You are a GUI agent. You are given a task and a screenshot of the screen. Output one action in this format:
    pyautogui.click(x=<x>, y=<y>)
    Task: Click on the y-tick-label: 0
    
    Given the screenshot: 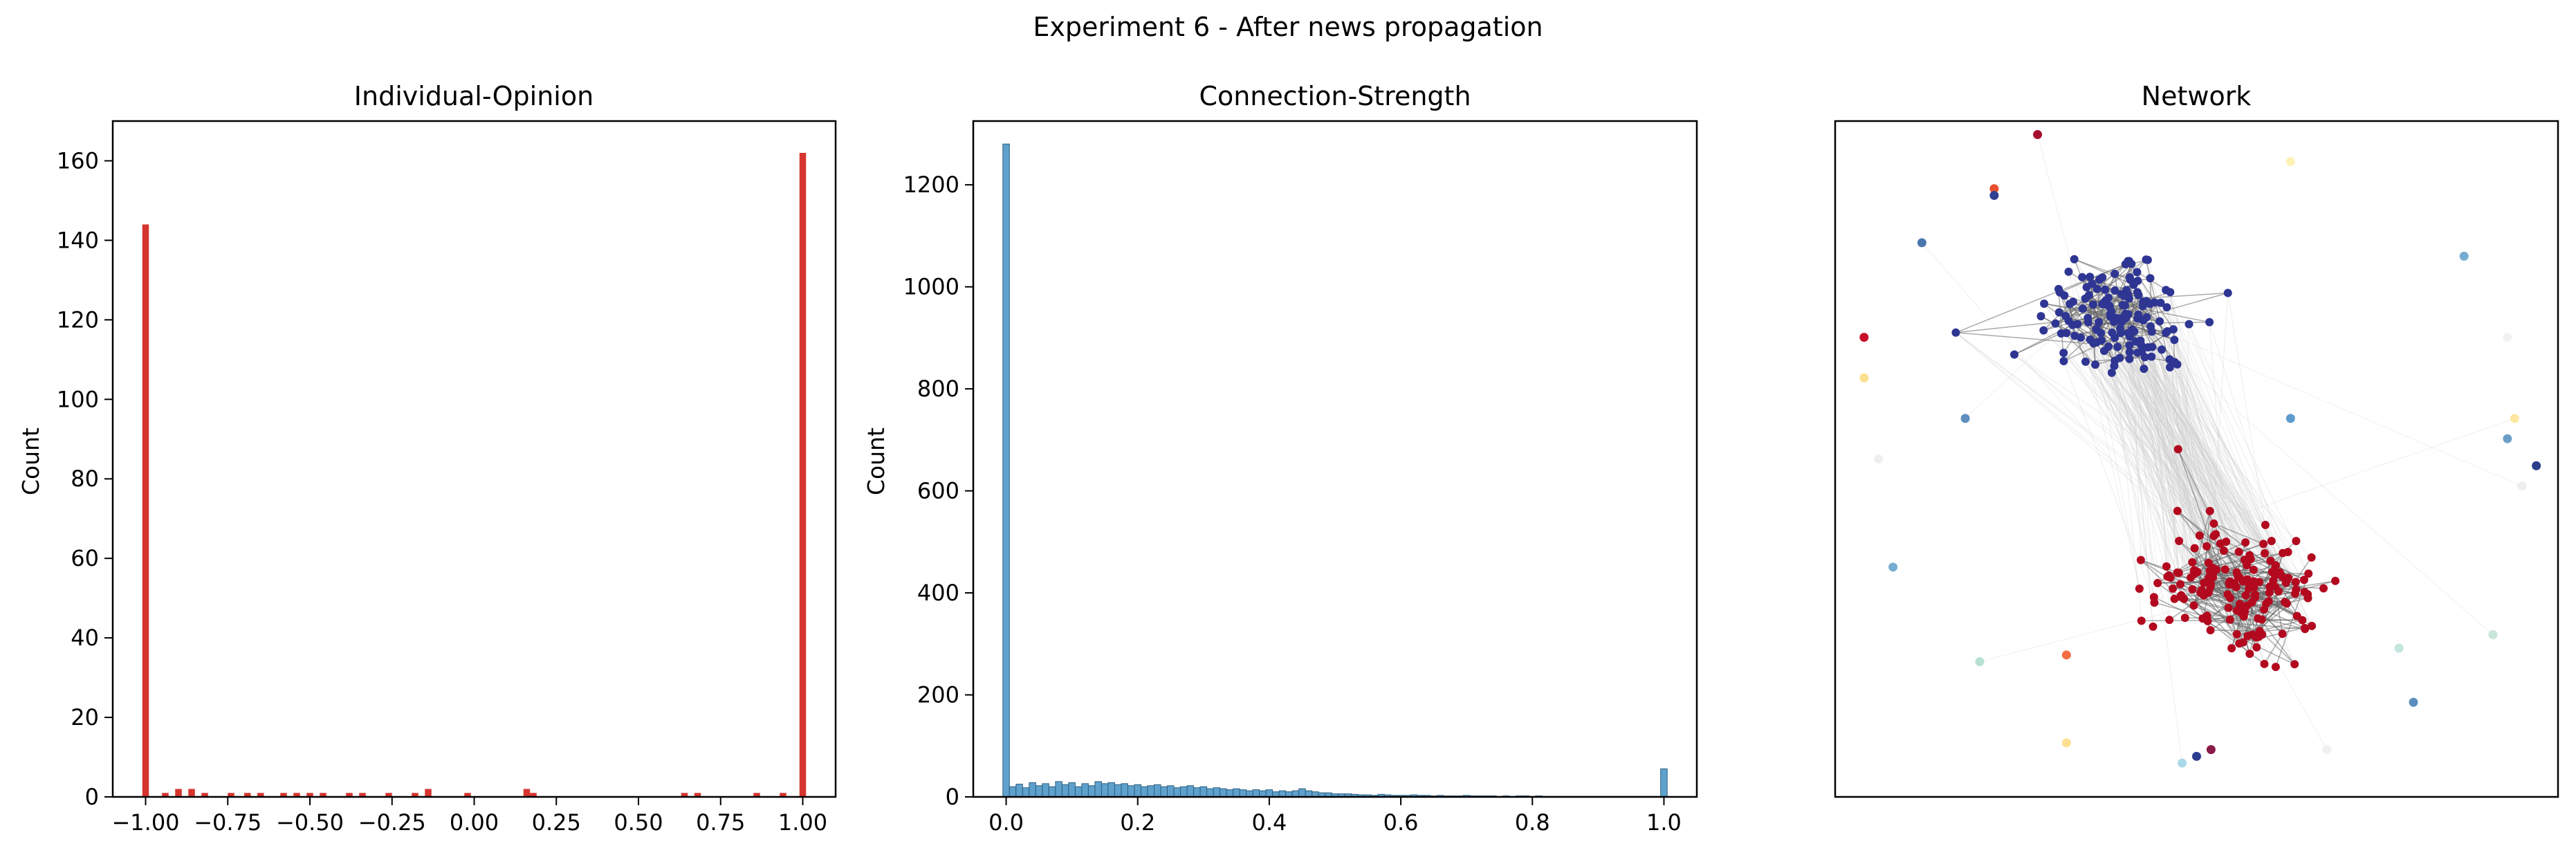 What is the action you would take?
    pyautogui.click(x=92, y=797)
    